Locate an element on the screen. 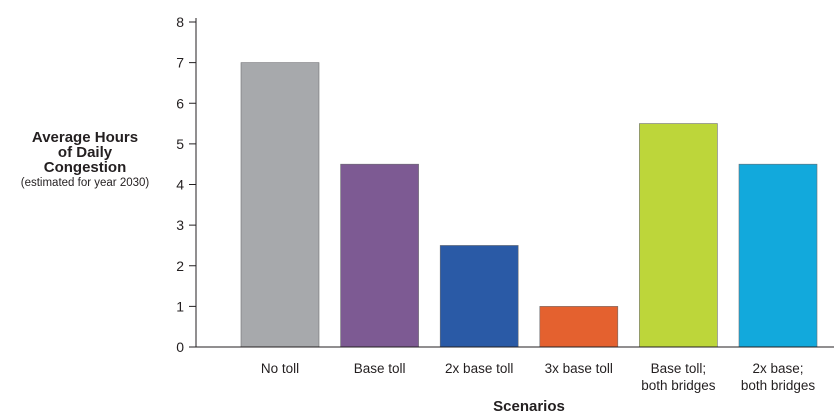  y-tick-label: 0 is located at coordinates (180, 347).